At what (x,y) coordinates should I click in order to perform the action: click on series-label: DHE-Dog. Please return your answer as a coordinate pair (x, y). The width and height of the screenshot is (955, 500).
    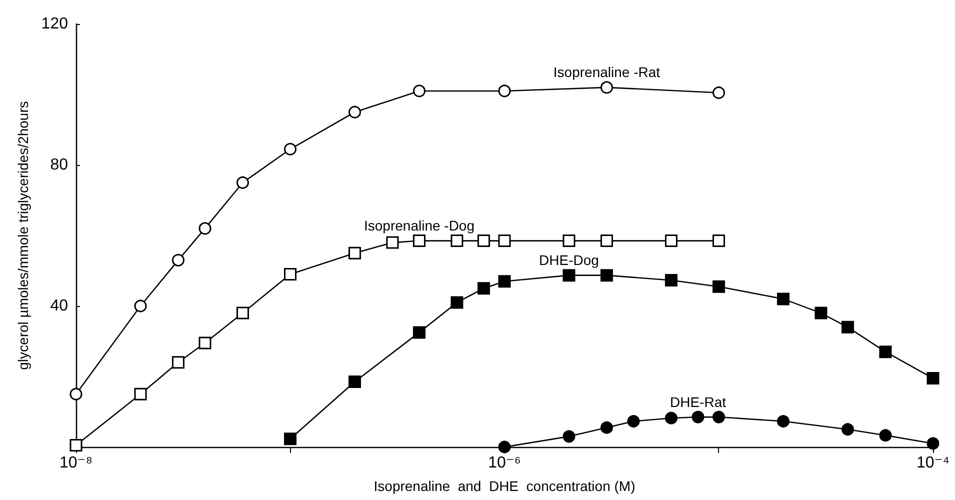
    Looking at the image, I should click on (569, 260).